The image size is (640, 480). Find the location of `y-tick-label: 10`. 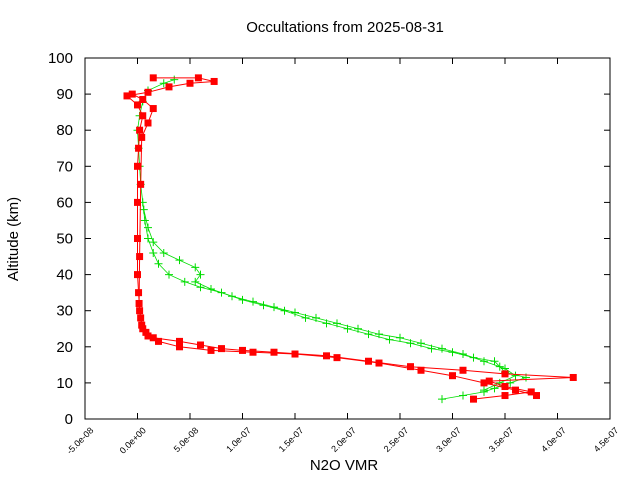

y-tick-label: 10 is located at coordinates (64, 383).